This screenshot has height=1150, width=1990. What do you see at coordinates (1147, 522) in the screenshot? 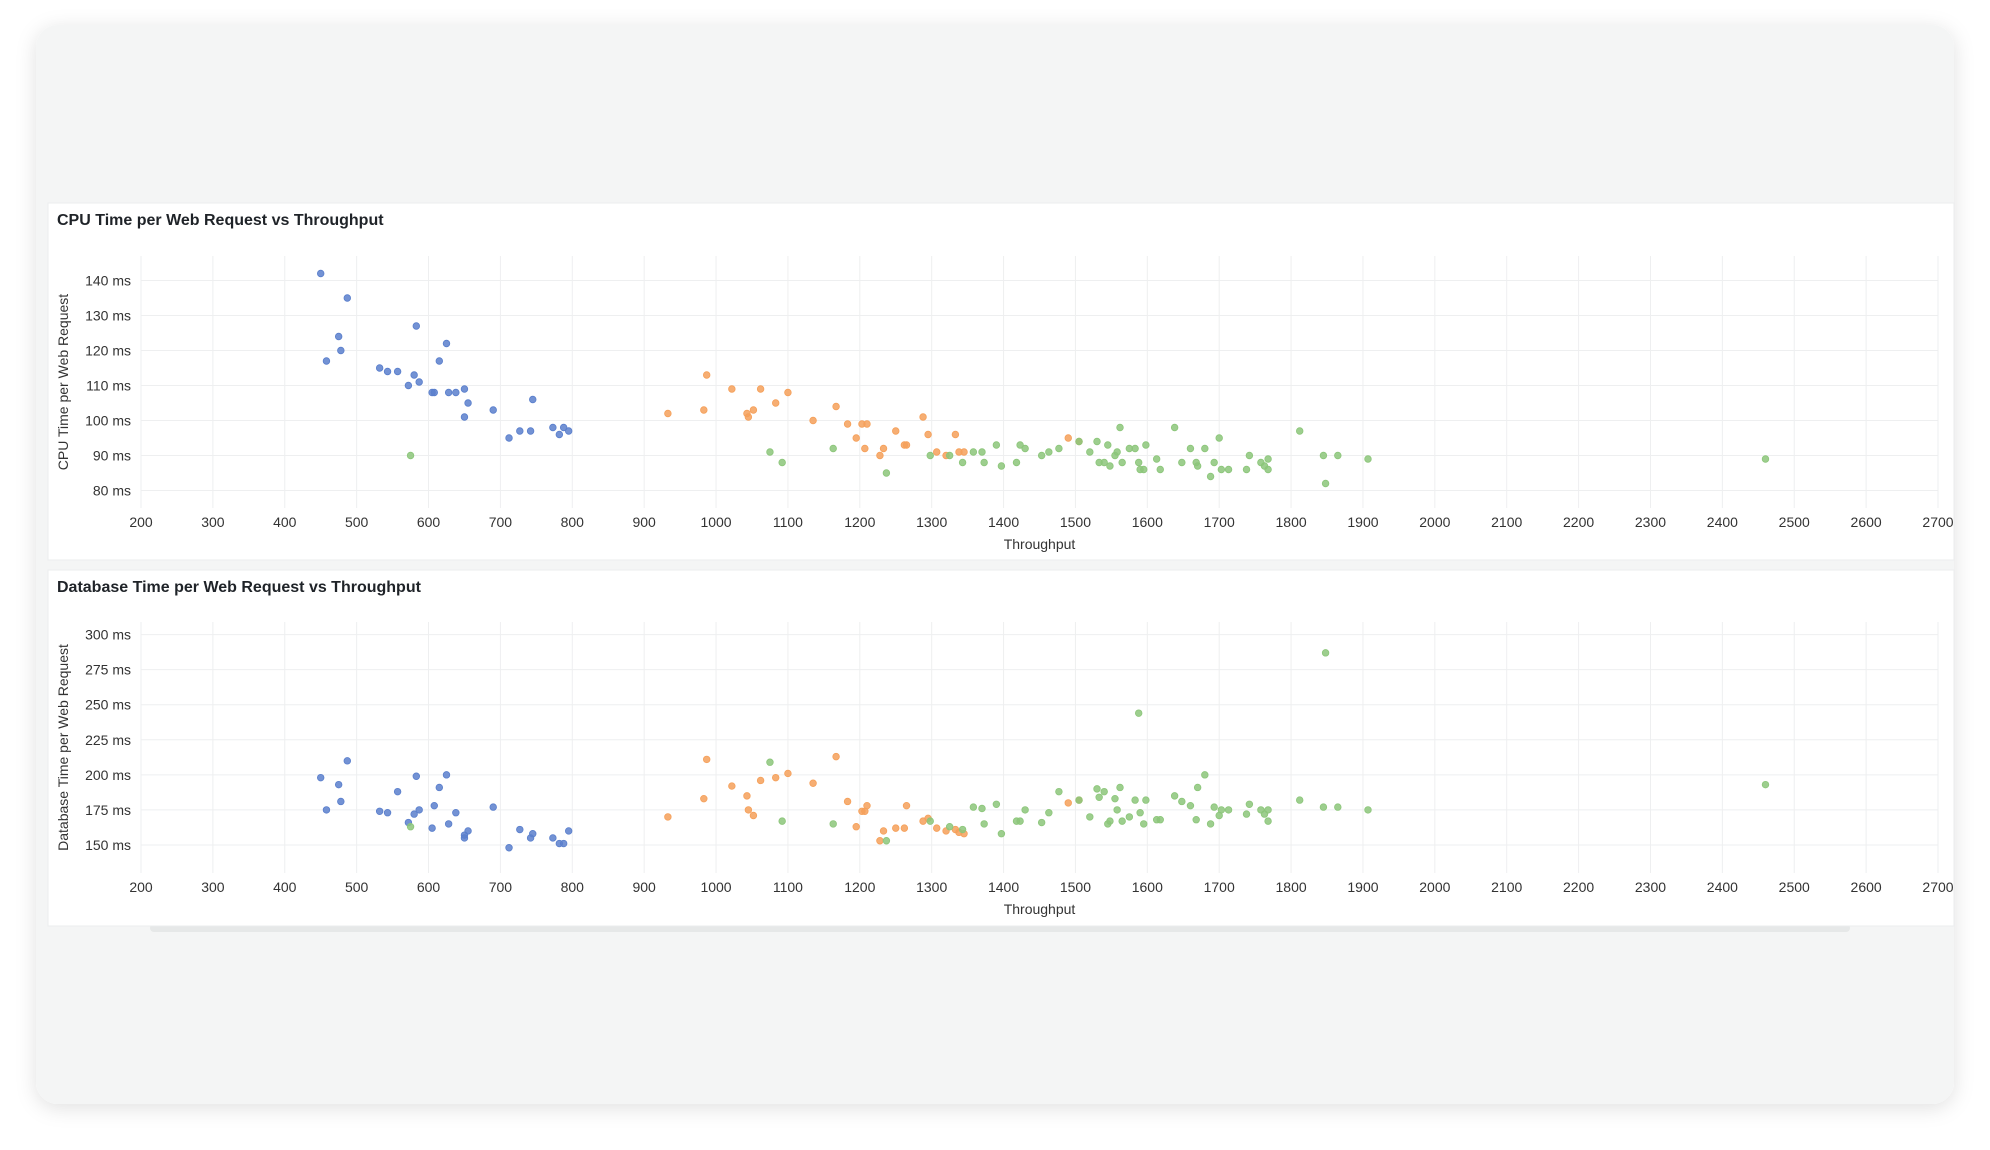
I see `x-tick-label: 1600` at bounding box center [1147, 522].